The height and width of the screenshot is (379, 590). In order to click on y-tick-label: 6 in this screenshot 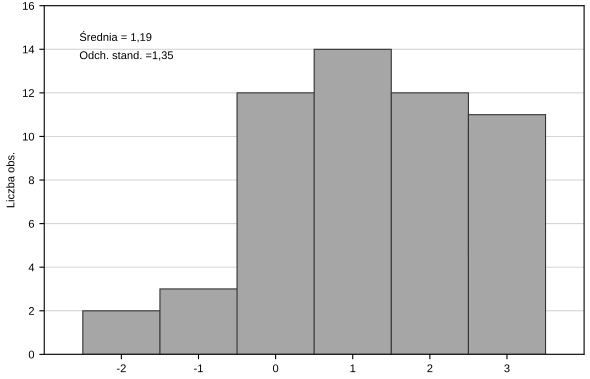, I will do `click(31, 224)`.